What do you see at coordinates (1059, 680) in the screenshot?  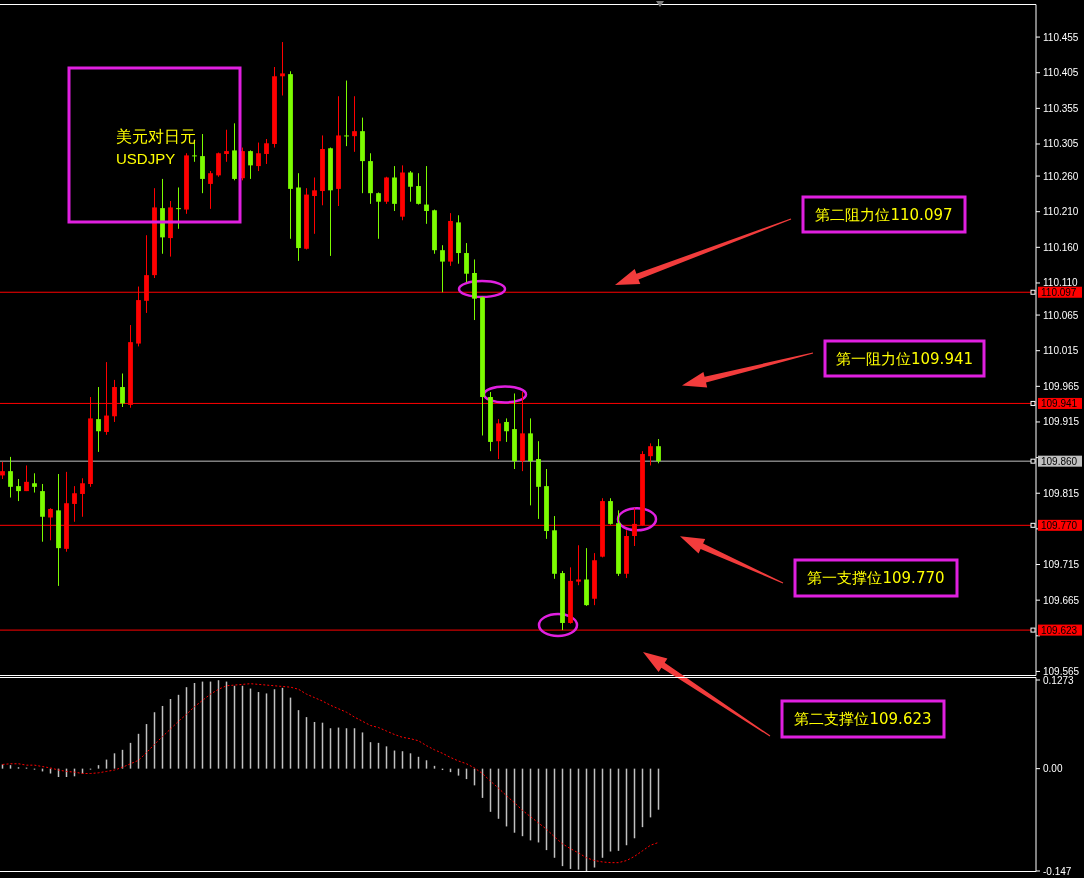 I see `y-tick-label: 0.1273` at bounding box center [1059, 680].